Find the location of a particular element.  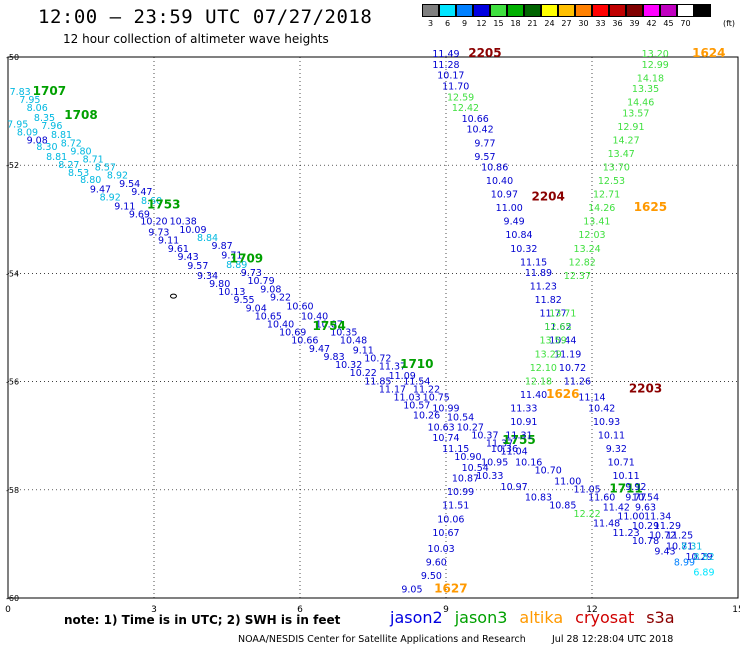

wave-height-value: 11.00 is located at coordinates (630, 517).